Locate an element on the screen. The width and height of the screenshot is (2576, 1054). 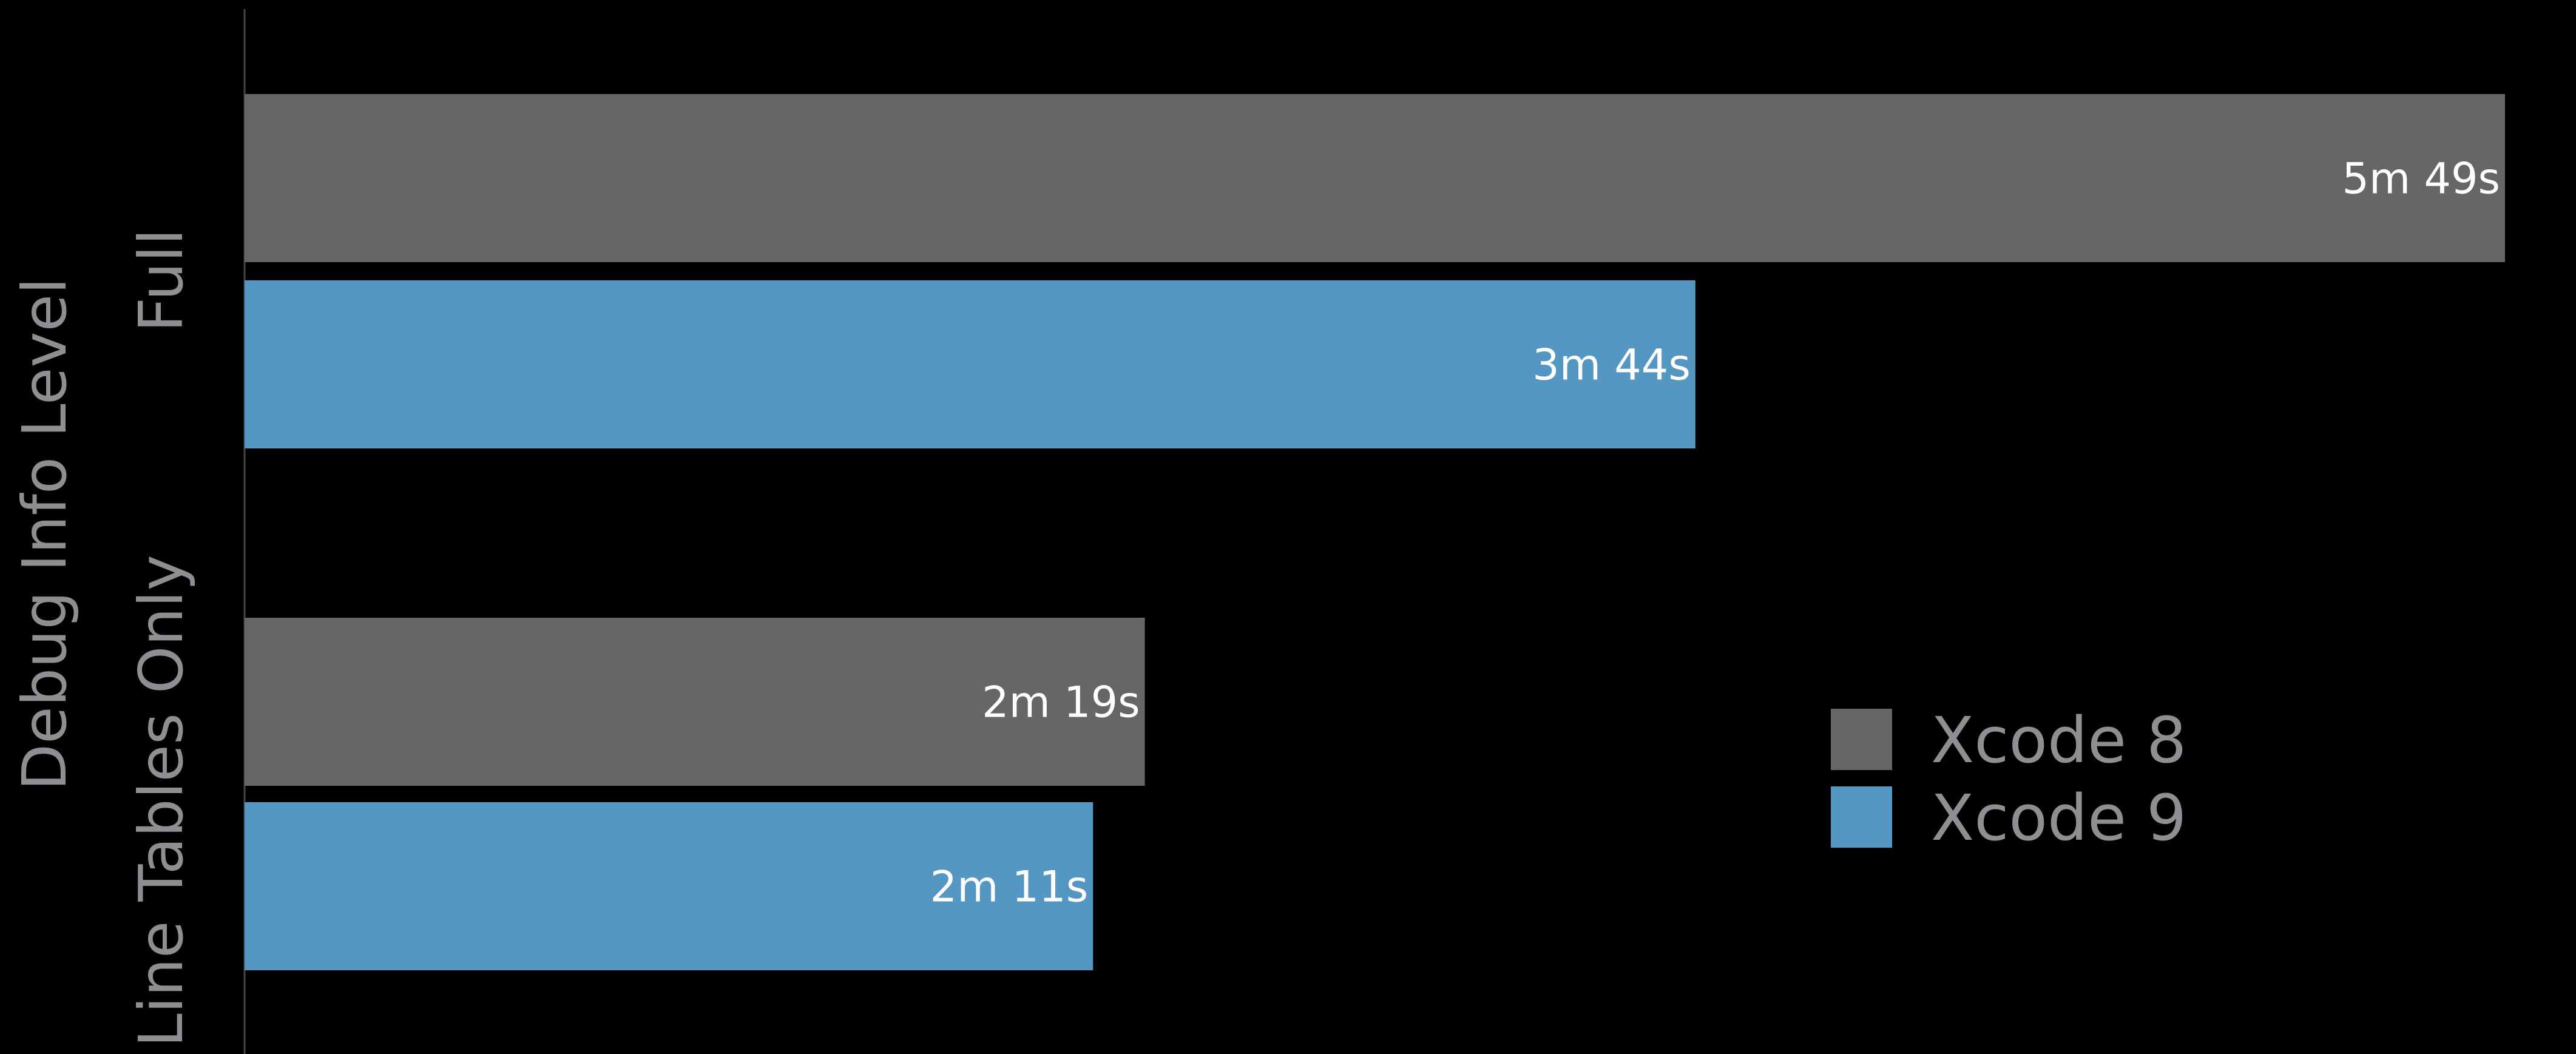
legend-label-0: Xcode 8 is located at coordinates (2058, 740).